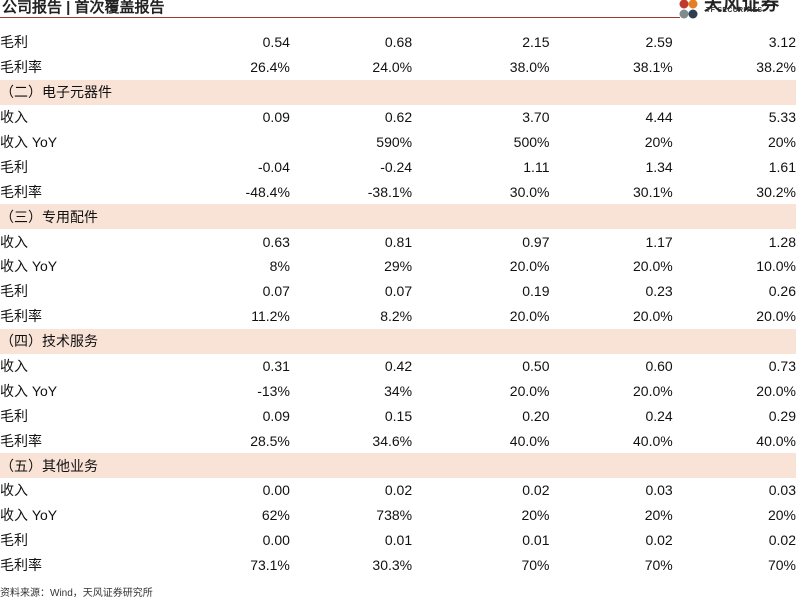  Describe the element at coordinates (529, 191) in the screenshot. I see `table-cell: 30.0%` at that location.